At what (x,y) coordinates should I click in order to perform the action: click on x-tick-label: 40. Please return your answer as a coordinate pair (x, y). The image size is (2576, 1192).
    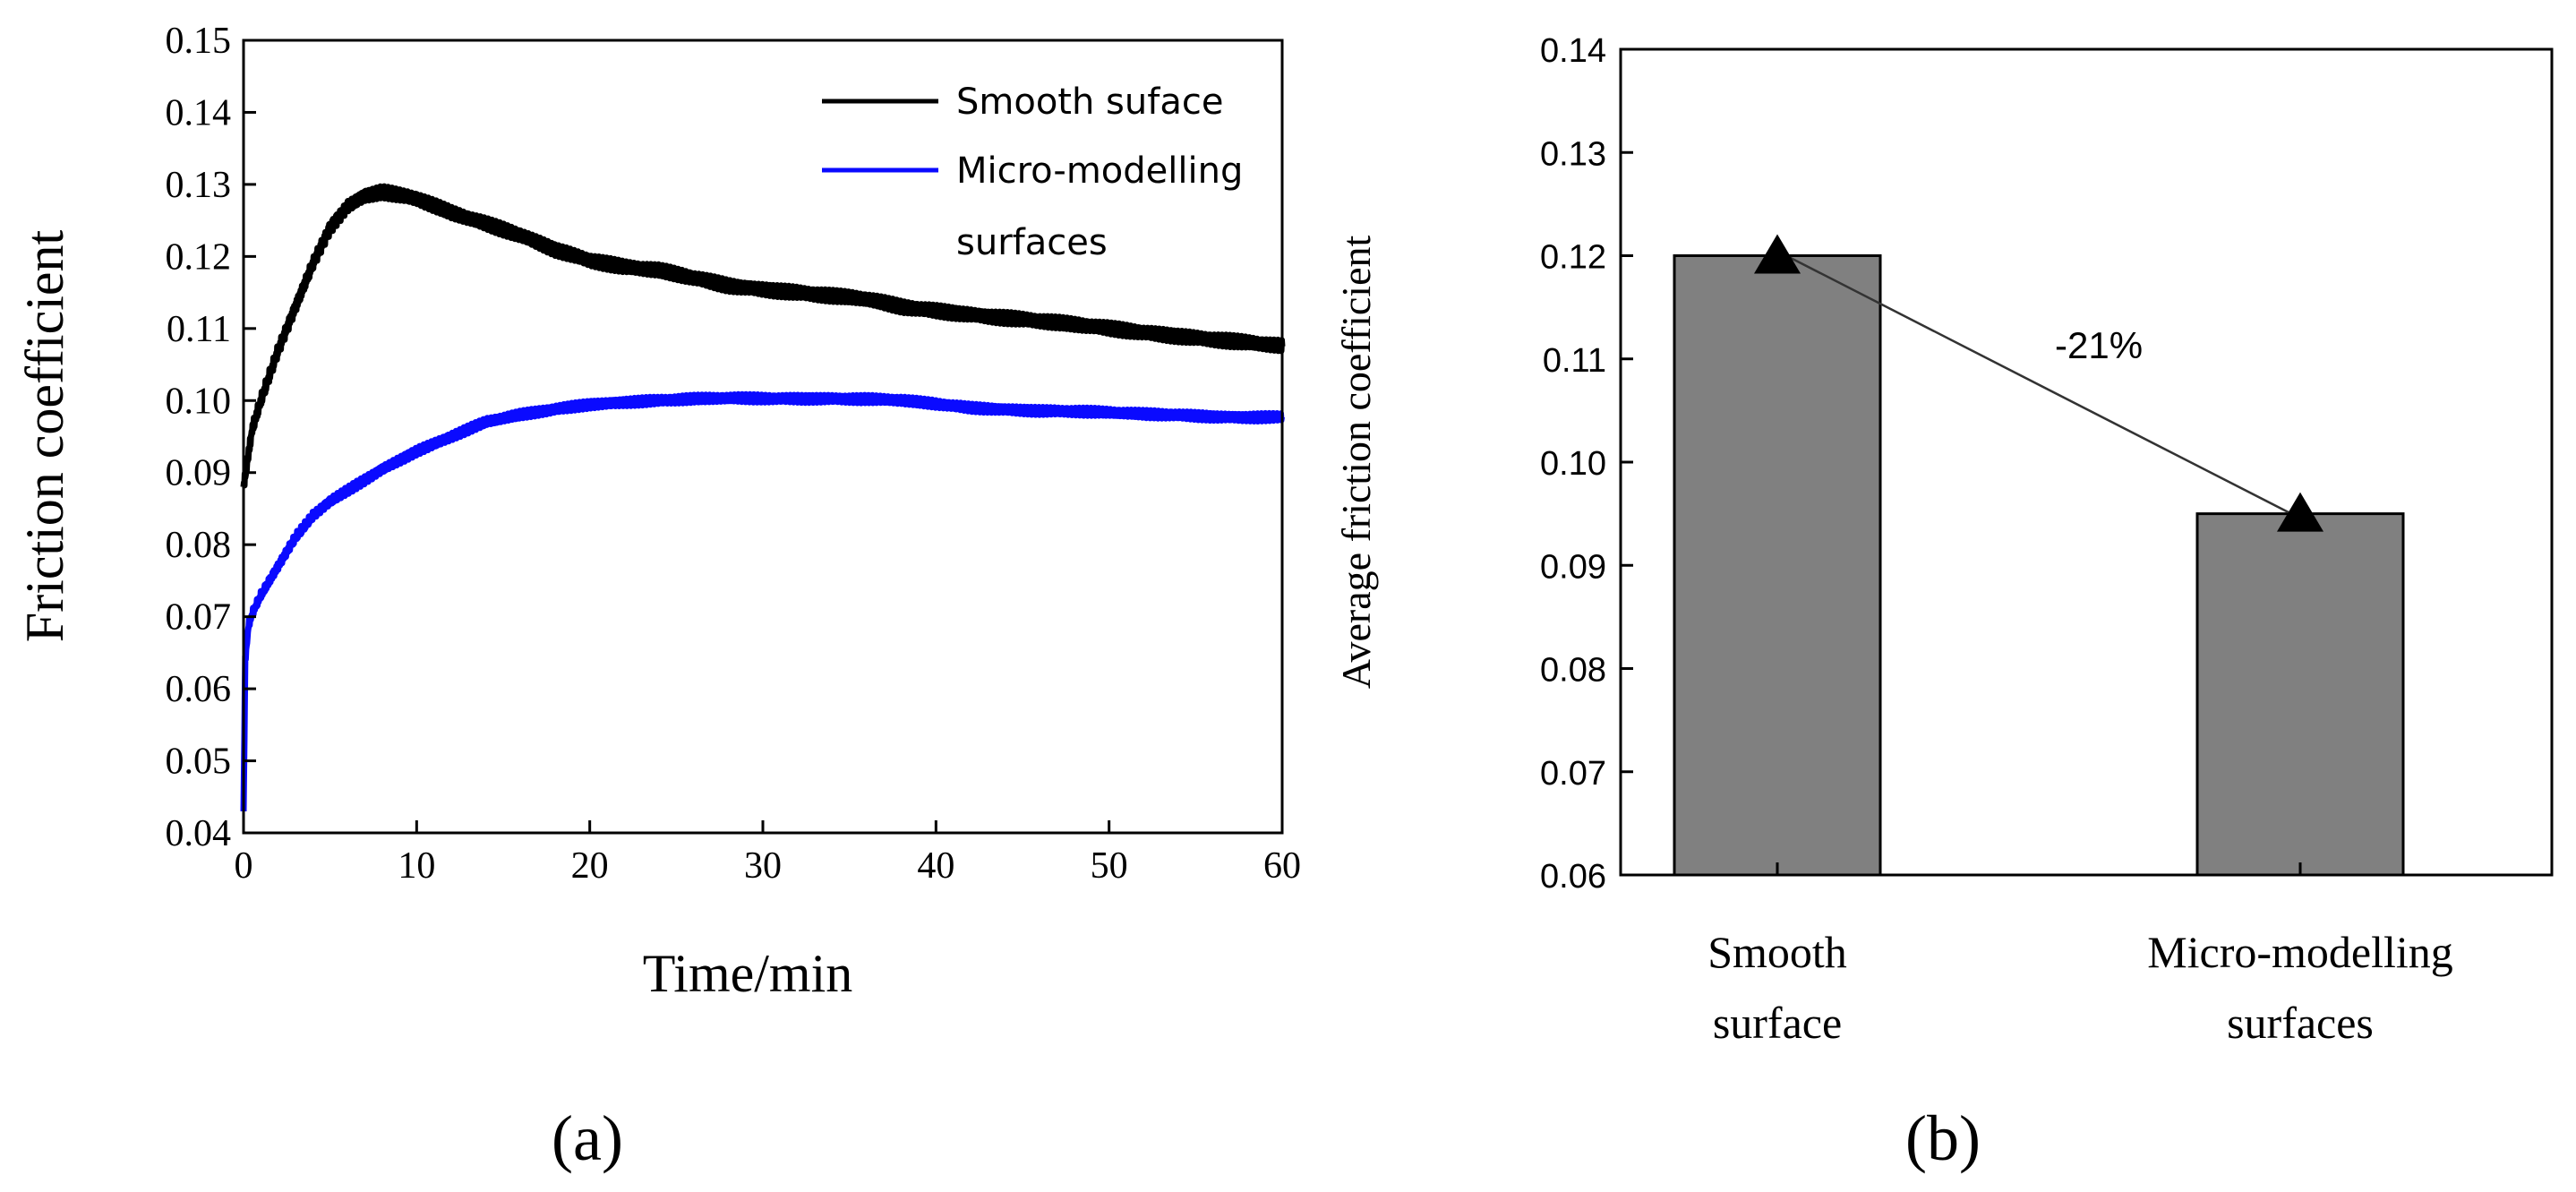
    Looking at the image, I should click on (935, 866).